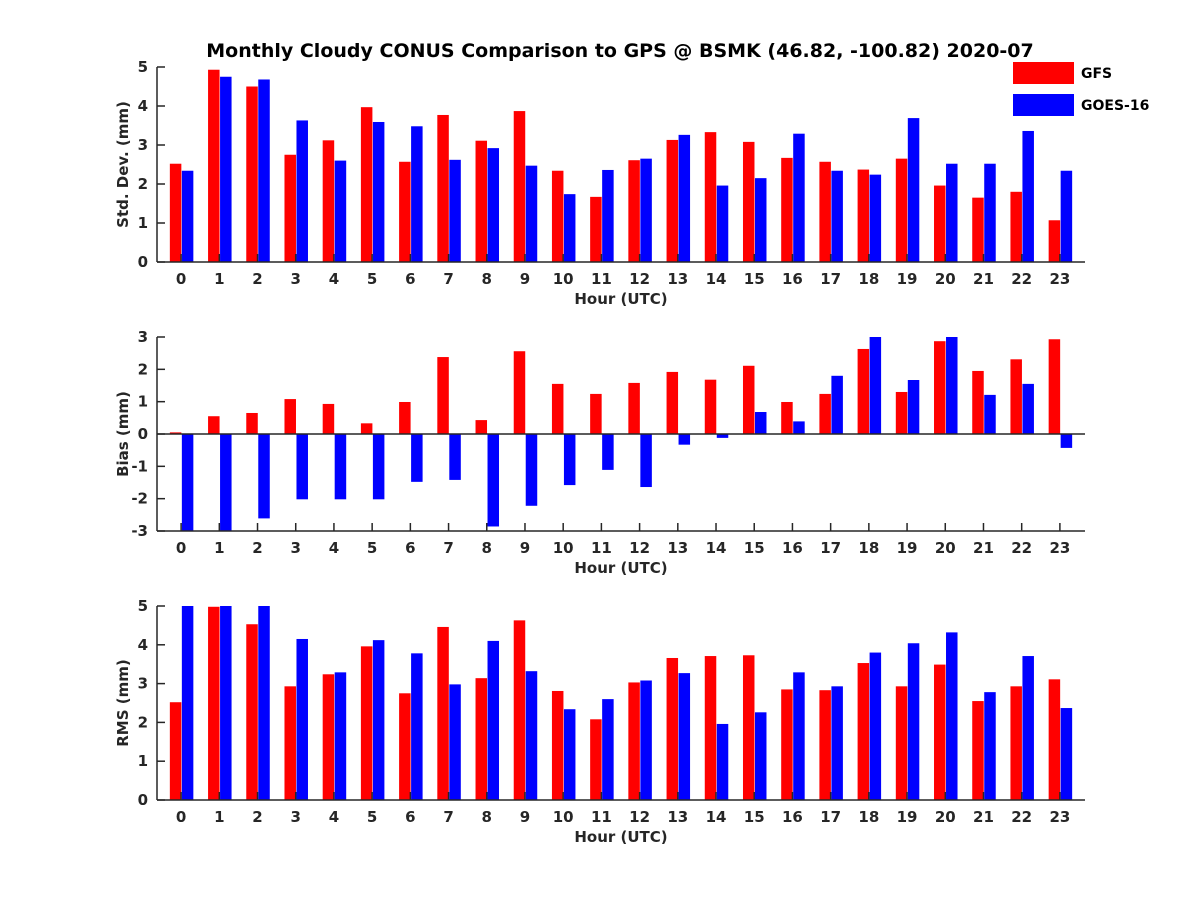  What do you see at coordinates (563, 817) in the screenshot?
I see `x-tick-label-10: 10` at bounding box center [563, 817].